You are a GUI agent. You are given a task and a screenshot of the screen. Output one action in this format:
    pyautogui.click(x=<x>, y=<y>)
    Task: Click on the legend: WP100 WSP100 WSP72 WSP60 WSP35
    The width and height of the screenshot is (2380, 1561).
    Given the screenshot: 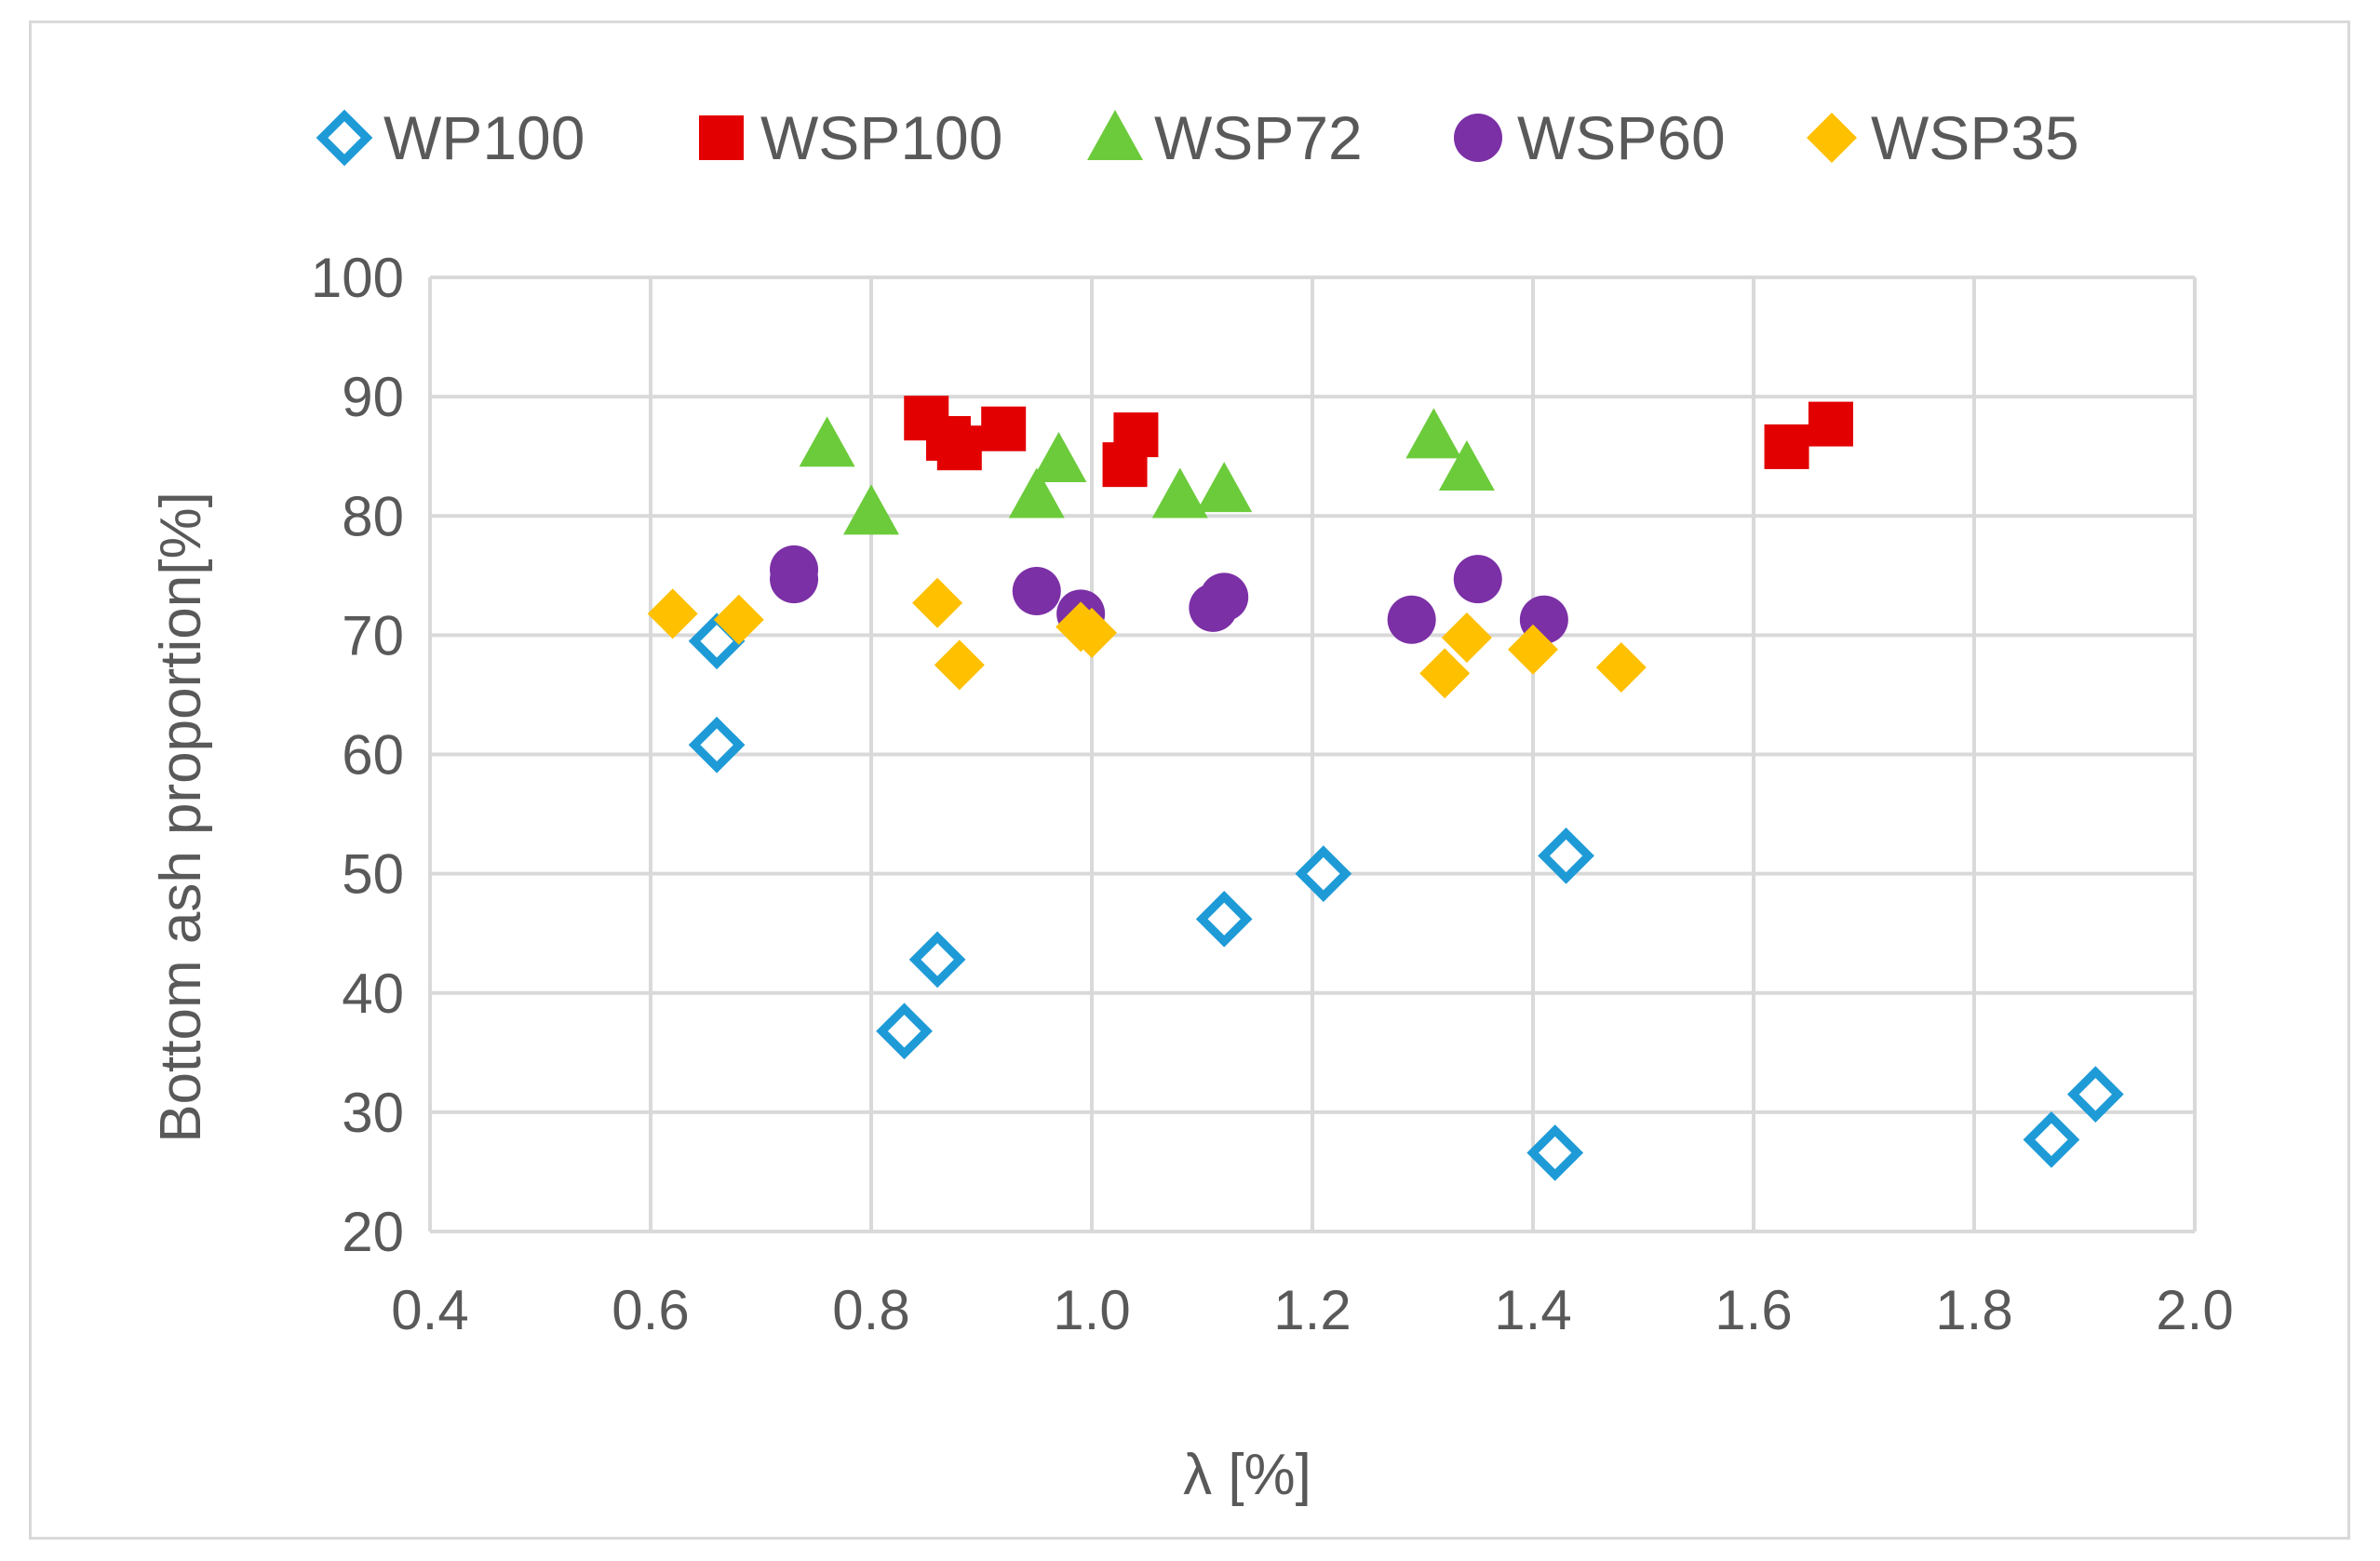 What is the action you would take?
    pyautogui.click(x=1197, y=137)
    